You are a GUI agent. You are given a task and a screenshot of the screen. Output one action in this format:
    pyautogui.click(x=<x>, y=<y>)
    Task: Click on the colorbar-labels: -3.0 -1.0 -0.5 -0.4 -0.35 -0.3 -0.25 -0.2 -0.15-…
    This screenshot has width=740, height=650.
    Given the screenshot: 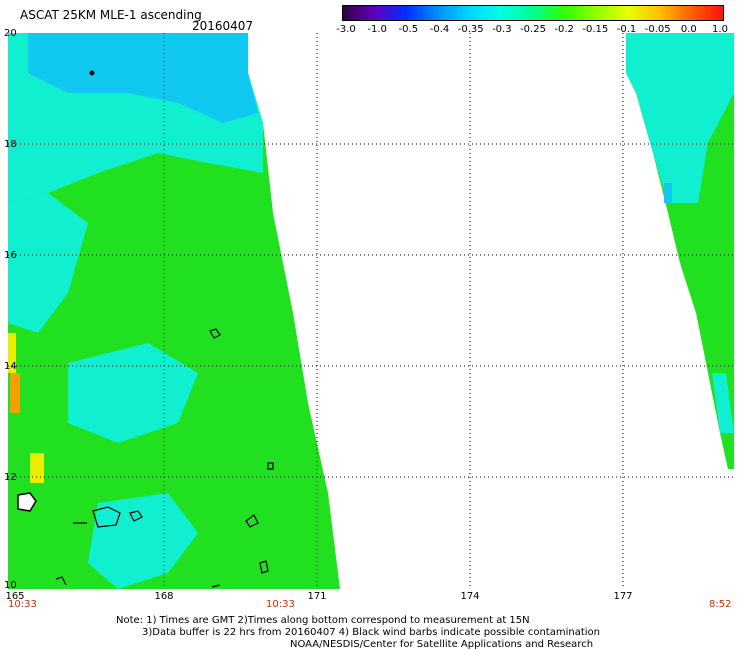 What is the action you would take?
    pyautogui.click(x=370, y=31)
    